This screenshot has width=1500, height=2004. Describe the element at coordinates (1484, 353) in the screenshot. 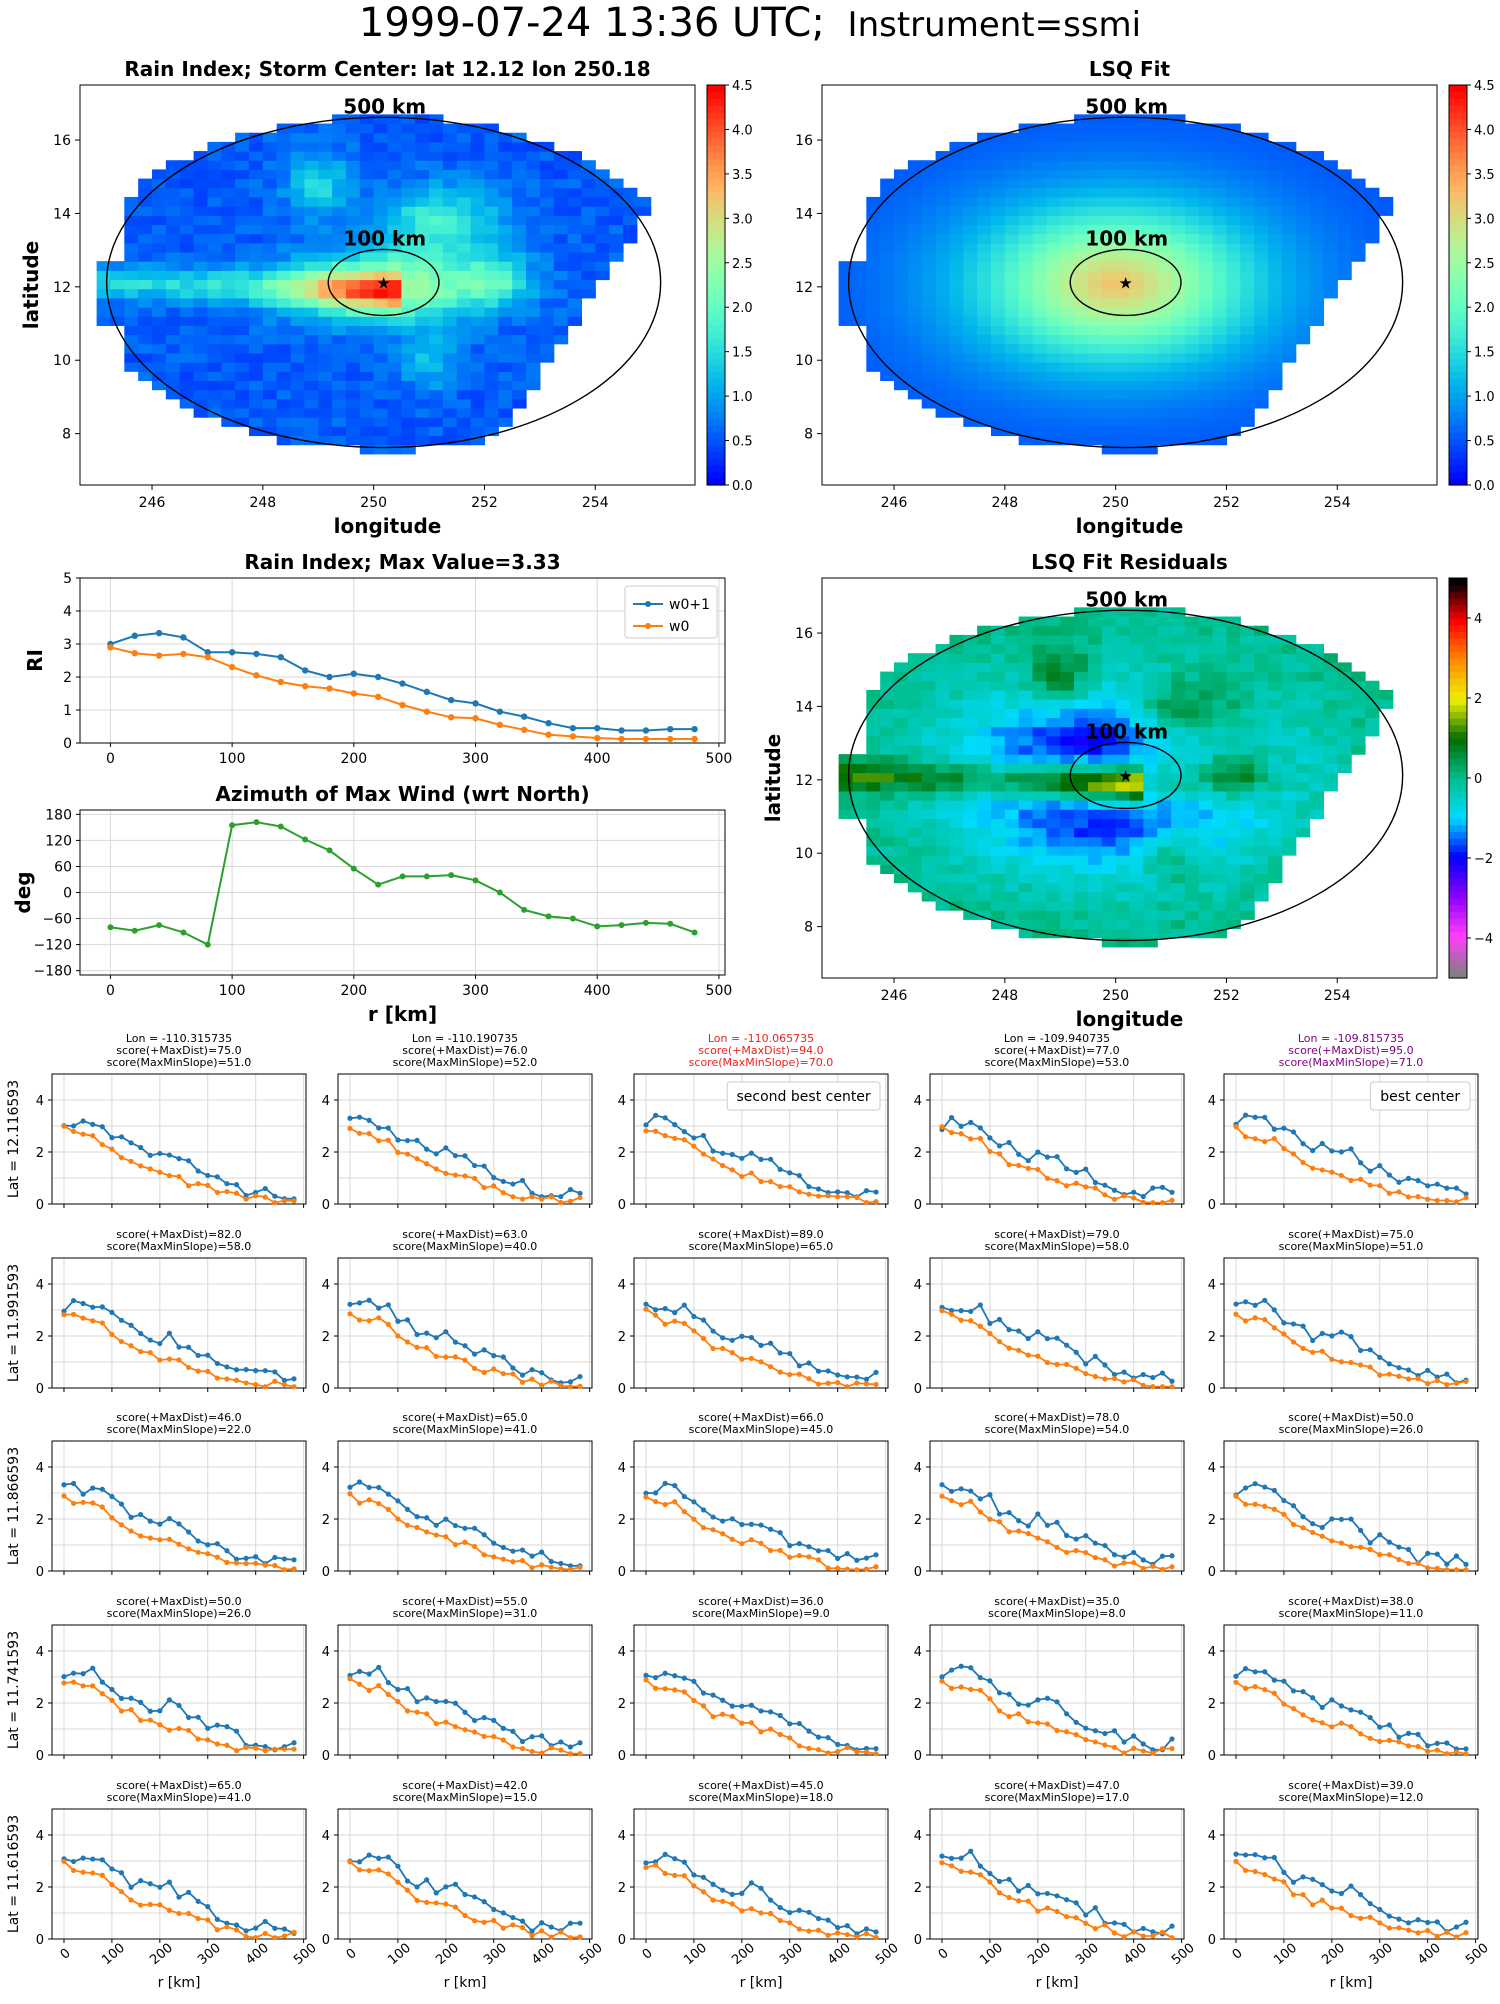

I see `lsq_fit_map-colorbar-tick: 1.5` at that location.